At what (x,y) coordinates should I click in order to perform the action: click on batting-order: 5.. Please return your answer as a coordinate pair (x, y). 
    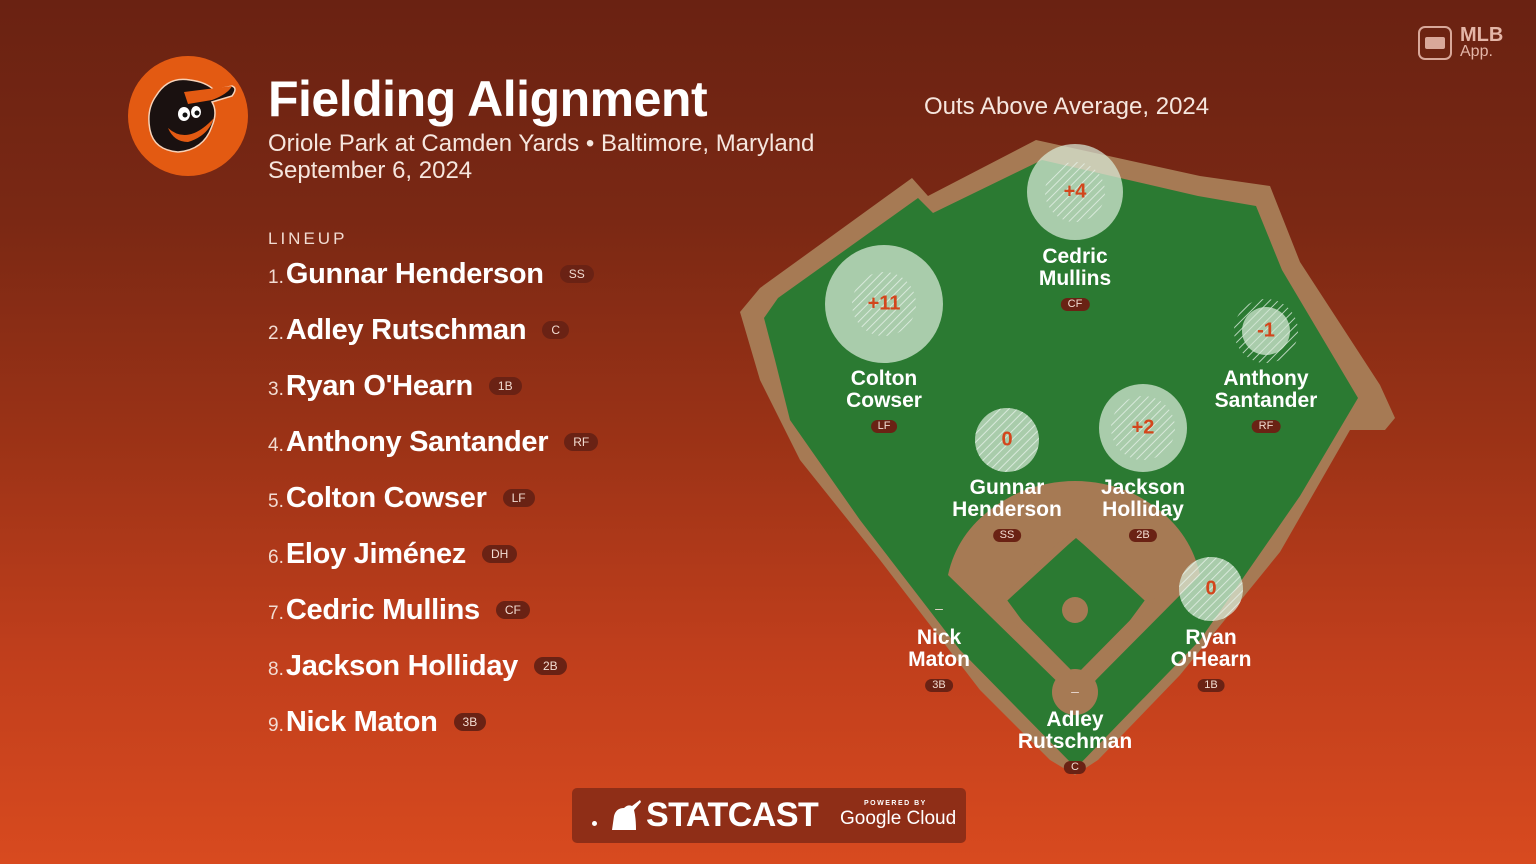
    Looking at the image, I should click on (276, 501).